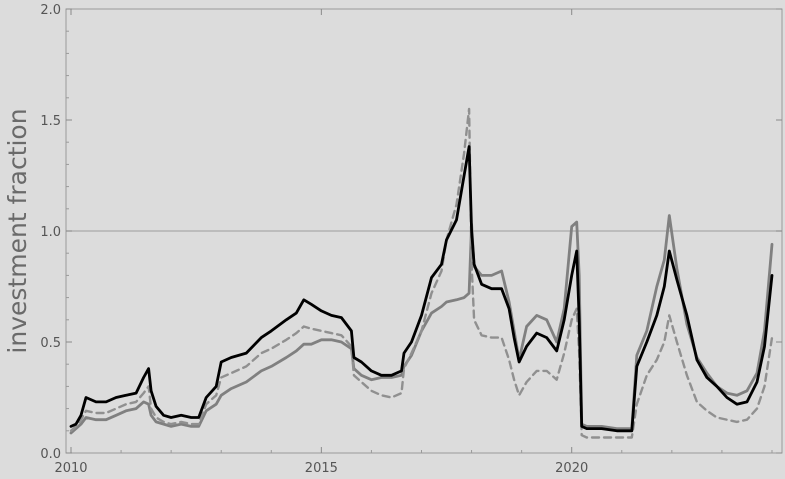 The width and height of the screenshot is (785, 479). I want to click on y-tick-label: 0.0, so click(50, 454).